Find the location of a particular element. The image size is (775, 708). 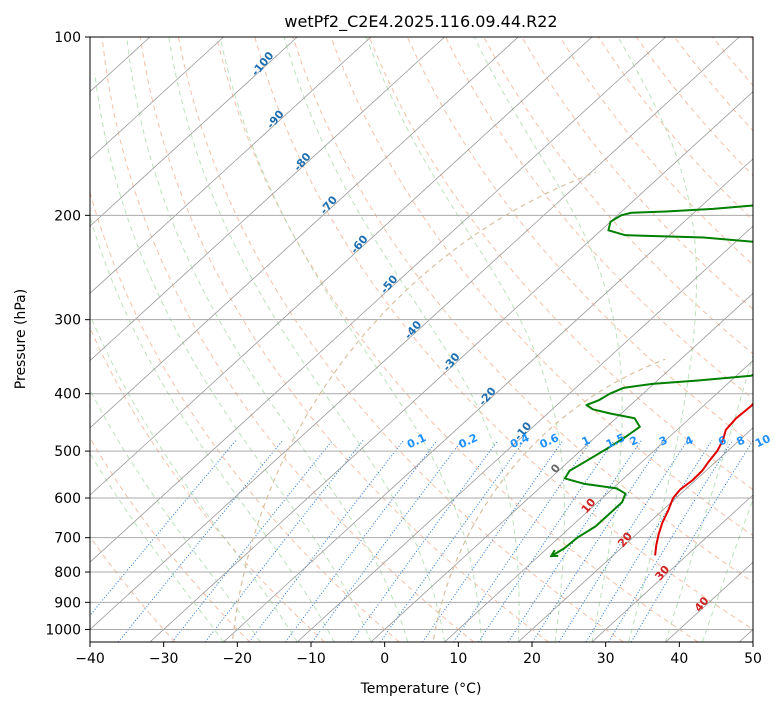

chart-title: wetPf2_C2E4.2025.116.09.44.R22 is located at coordinates (420, 22).